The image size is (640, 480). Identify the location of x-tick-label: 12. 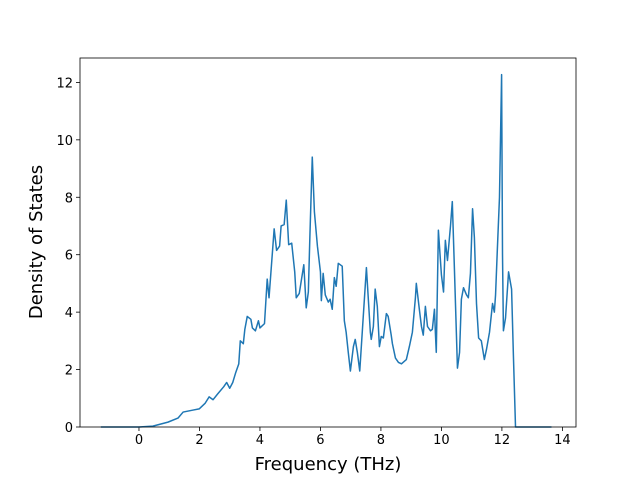
(502, 440).